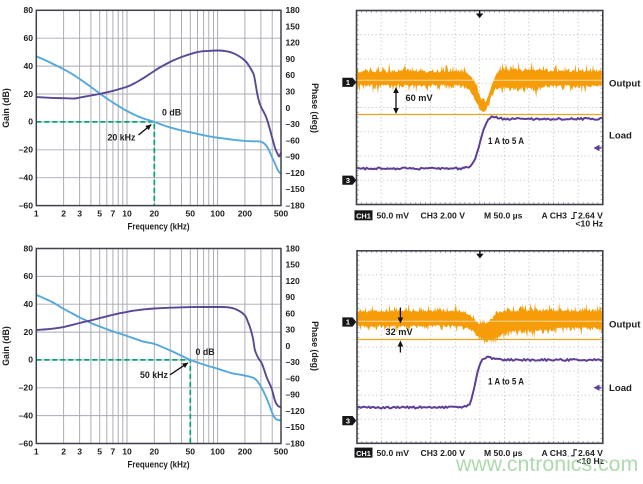 The image size is (643, 484). Describe the element at coordinates (122, 138) in the screenshot. I see `svg-text: 20 kHz` at that location.